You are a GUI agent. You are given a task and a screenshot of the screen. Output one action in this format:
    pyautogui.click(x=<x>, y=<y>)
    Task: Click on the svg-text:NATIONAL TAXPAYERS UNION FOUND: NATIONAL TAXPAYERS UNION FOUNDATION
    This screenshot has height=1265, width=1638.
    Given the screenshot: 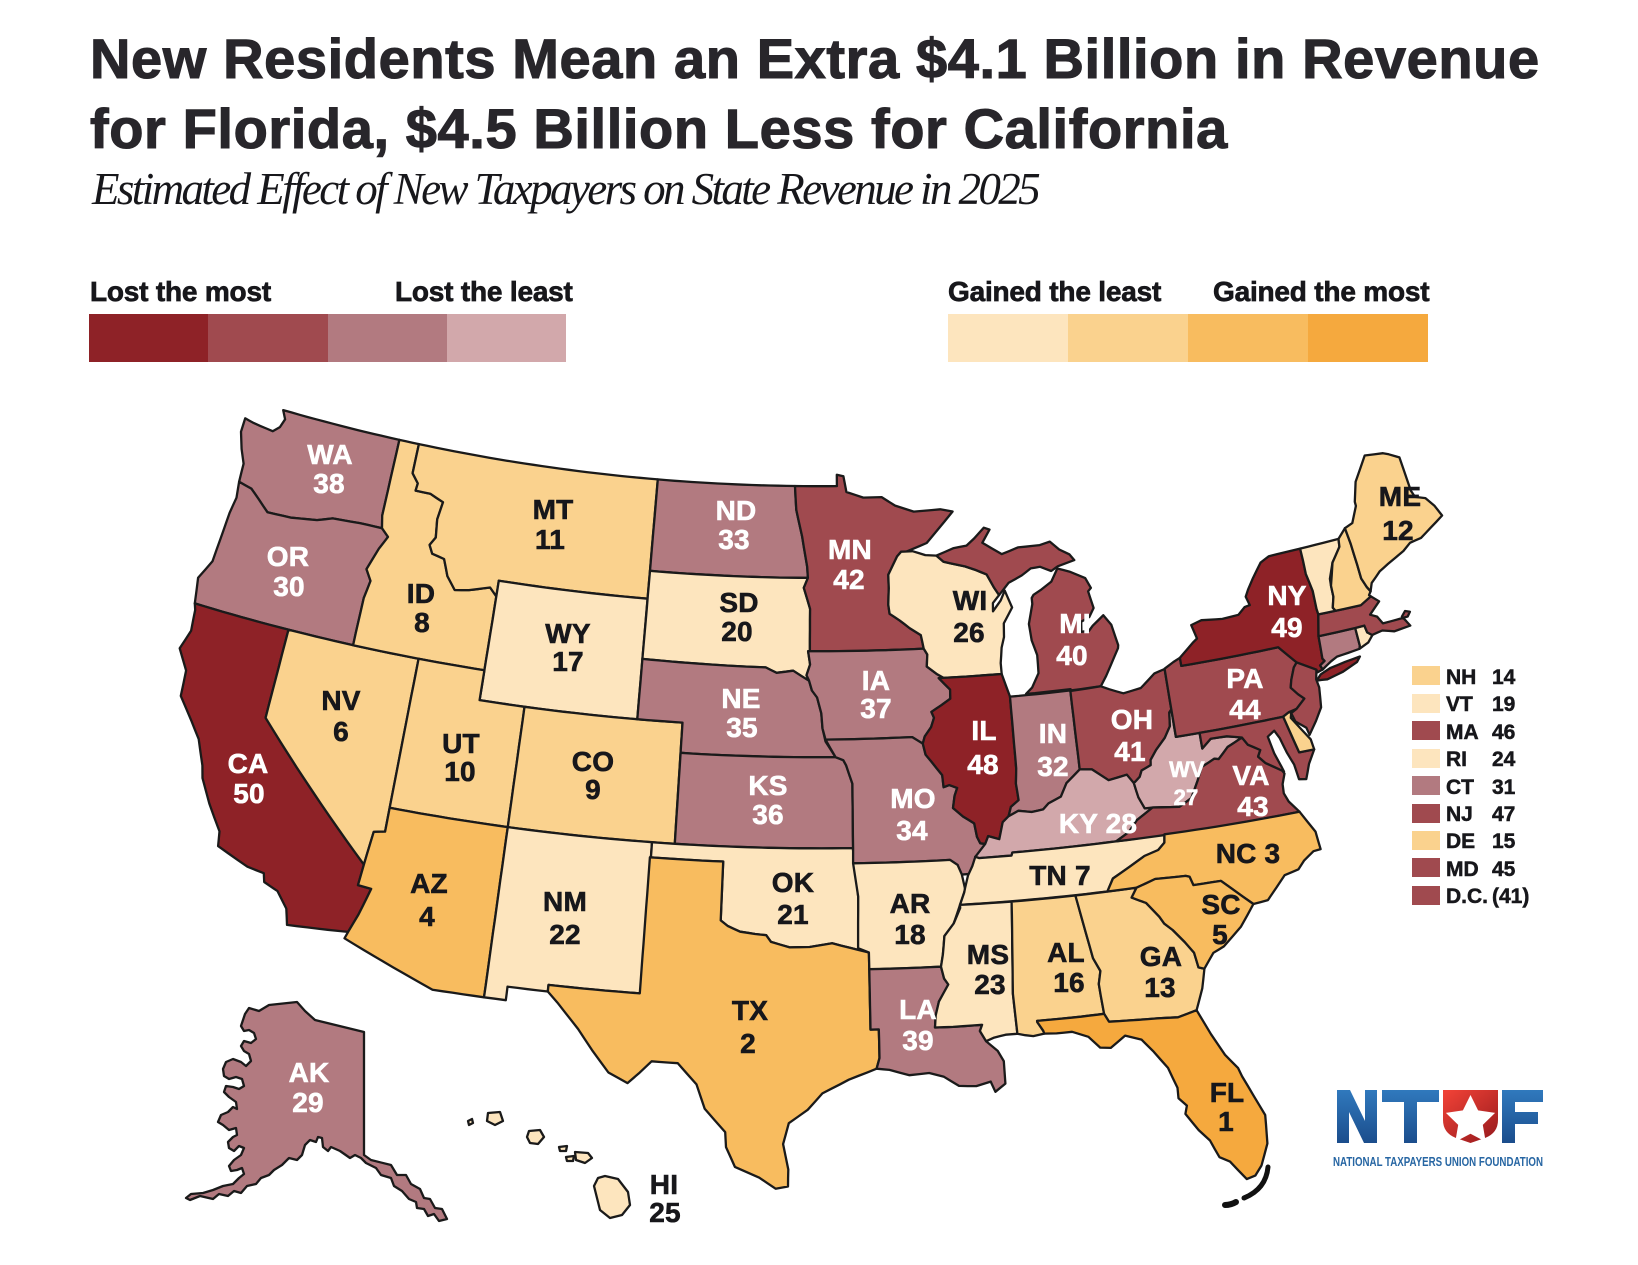 What is the action you would take?
    pyautogui.click(x=1438, y=1162)
    